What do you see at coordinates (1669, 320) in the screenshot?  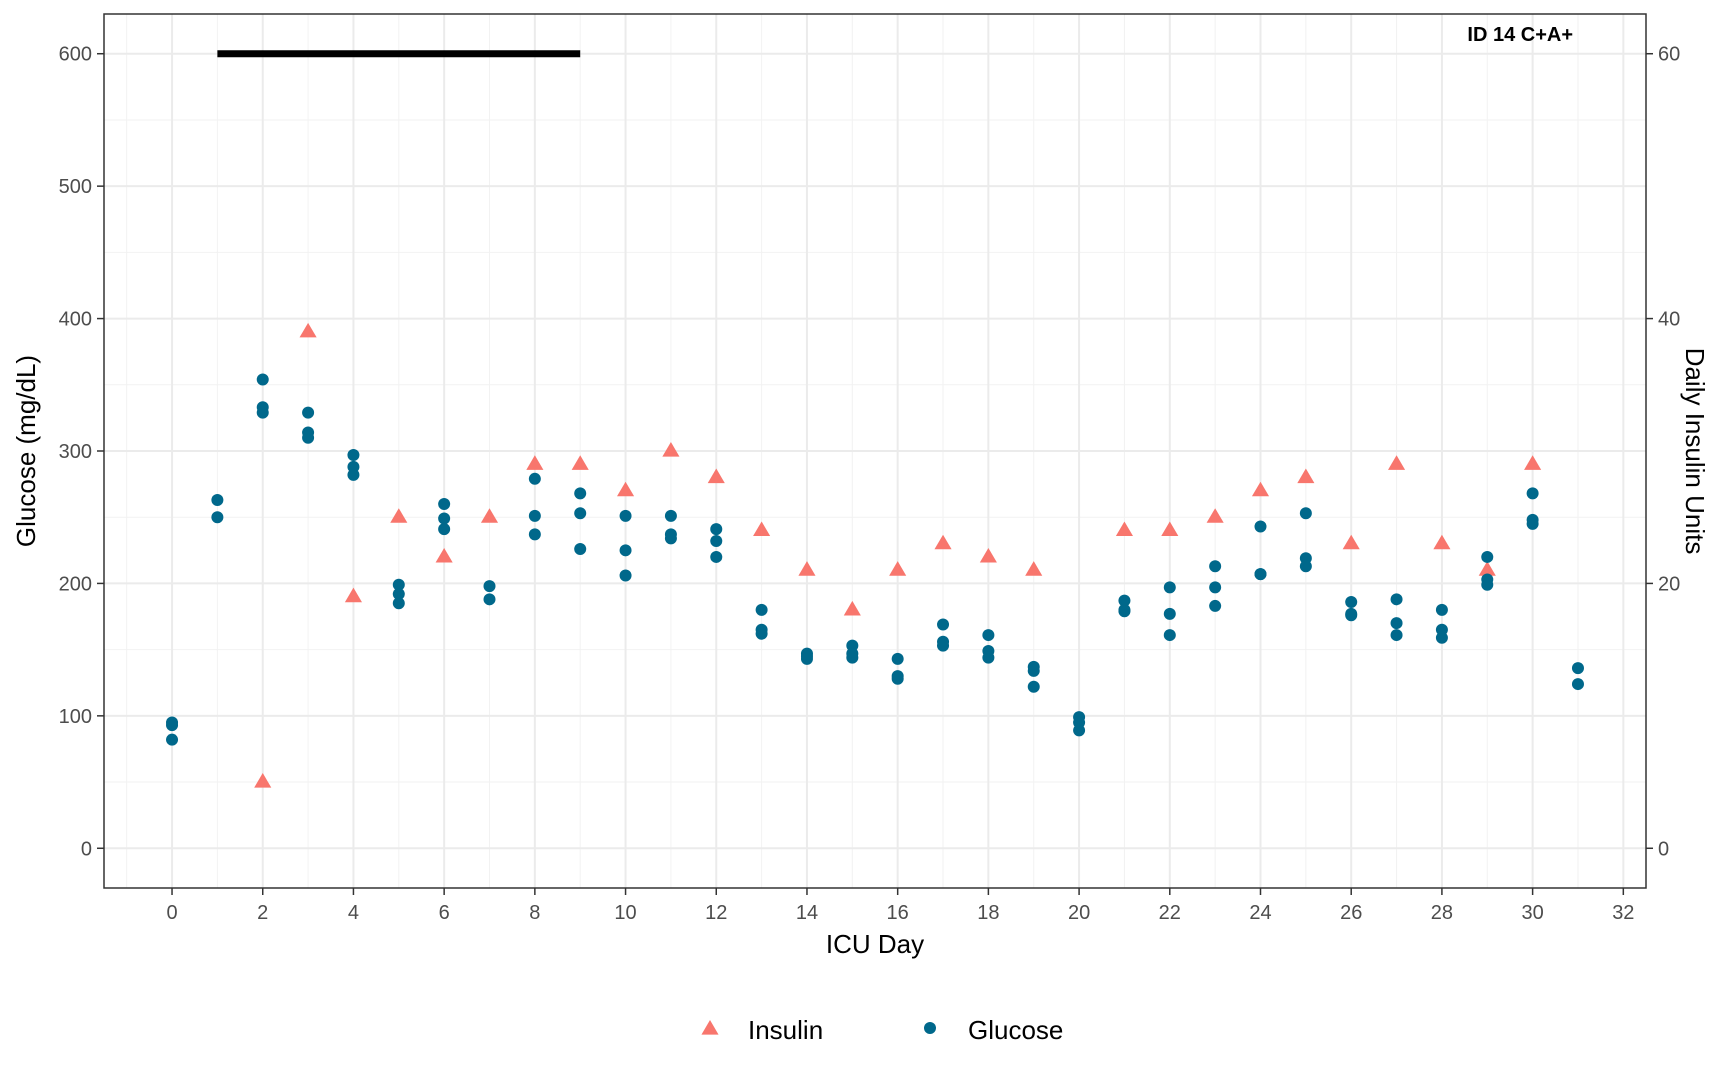 I see `y2-tick-label: 40` at bounding box center [1669, 320].